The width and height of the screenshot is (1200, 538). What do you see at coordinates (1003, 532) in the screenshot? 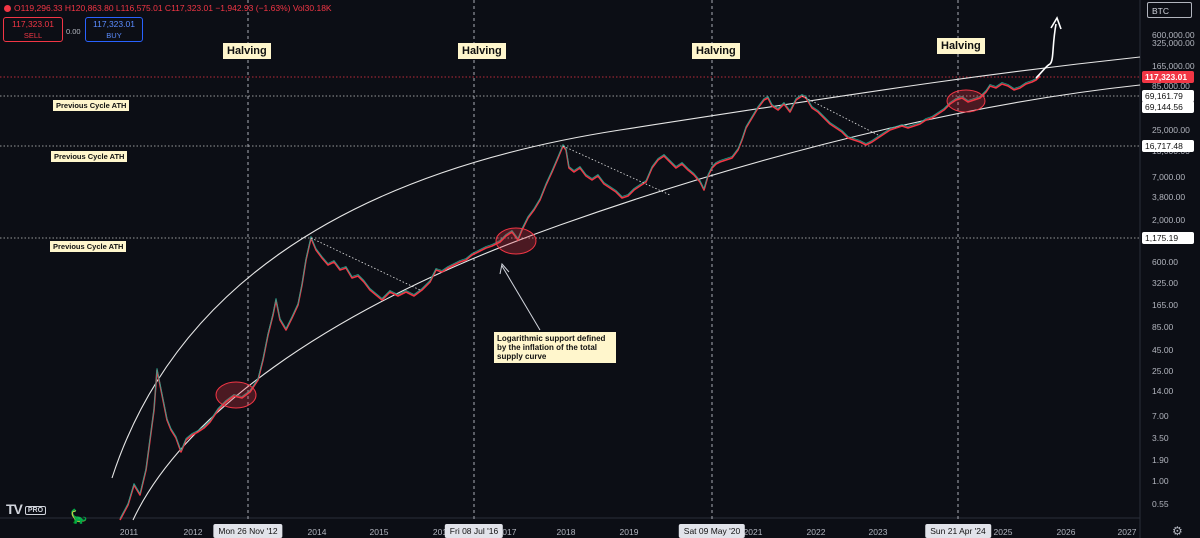
I see `time-tick: 2025` at bounding box center [1003, 532].